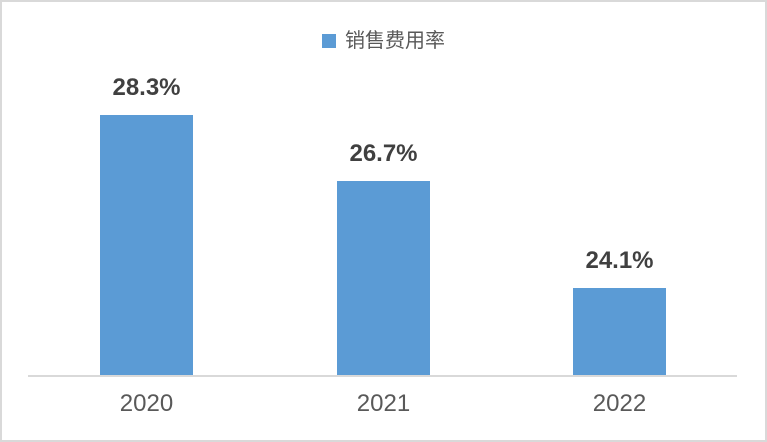 The image size is (767, 442). What do you see at coordinates (146, 87) in the screenshot?
I see `data-label-2020: 28.3%` at bounding box center [146, 87].